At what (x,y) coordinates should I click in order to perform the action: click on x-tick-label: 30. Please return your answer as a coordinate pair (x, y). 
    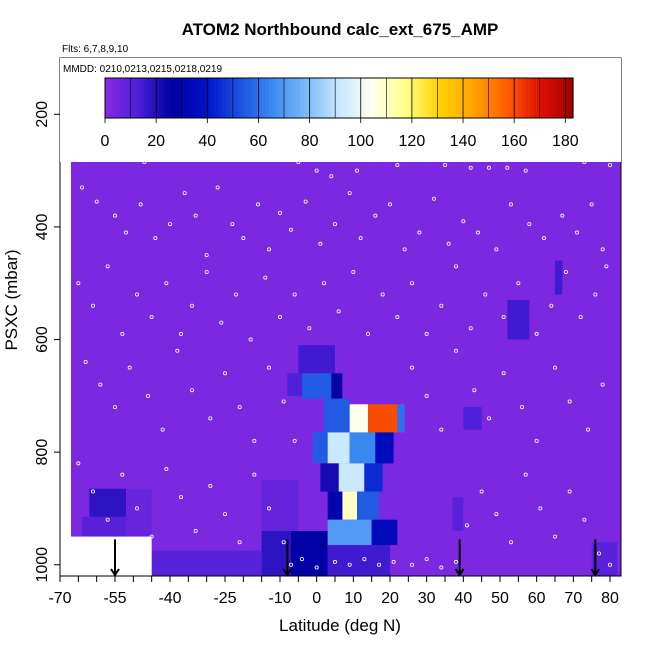
    Looking at the image, I should click on (427, 598).